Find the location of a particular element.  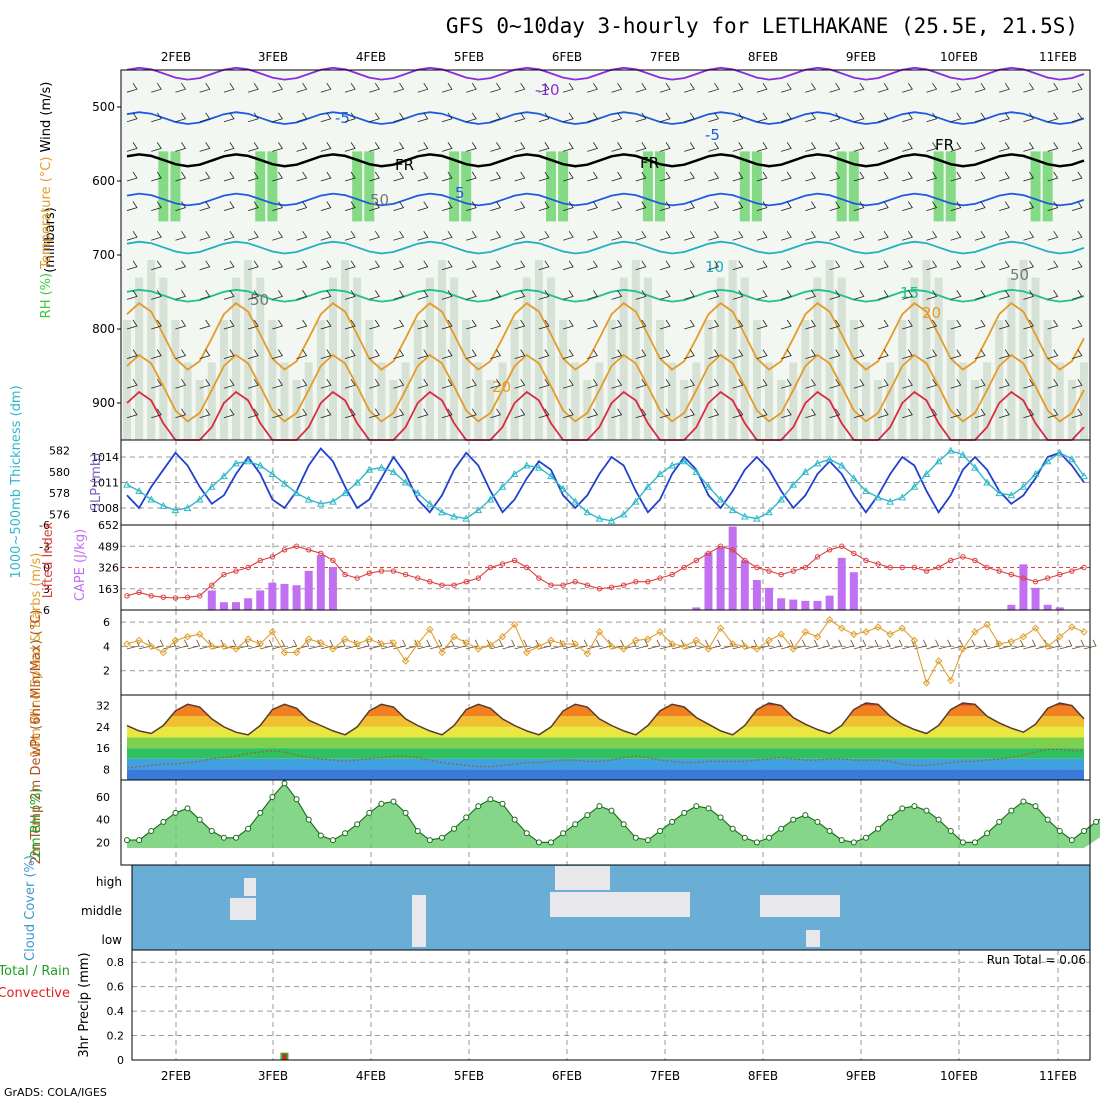

cloud-patch is located at coordinates (800, 906).